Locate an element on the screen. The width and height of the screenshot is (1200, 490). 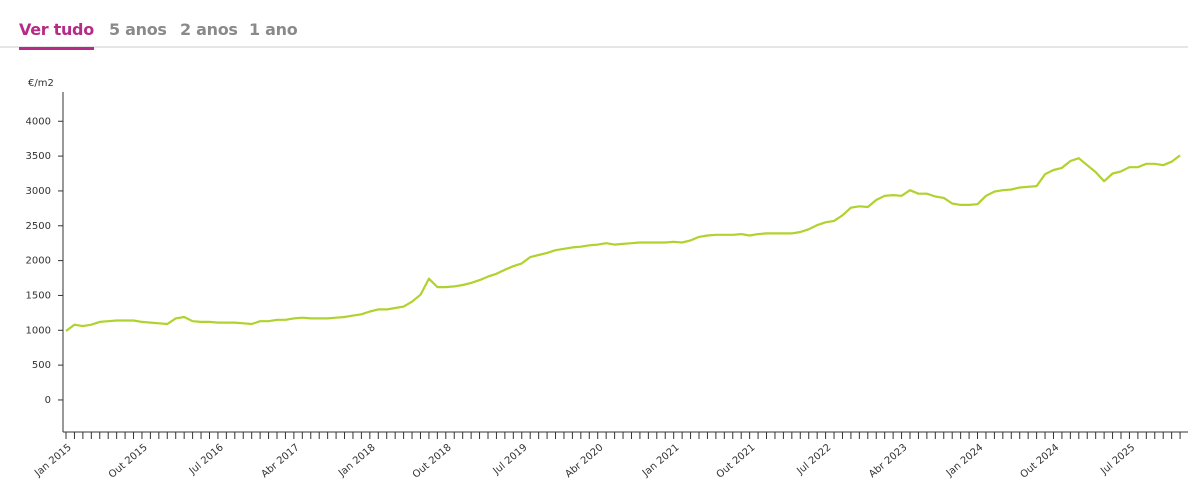
x-tick-label: Abr 2017 is located at coordinates (280, 461).